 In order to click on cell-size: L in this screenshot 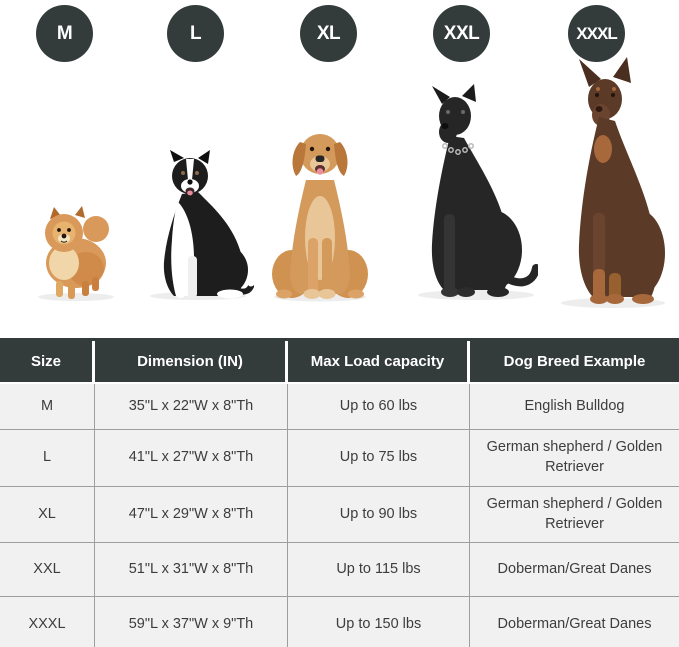, I will do `click(47, 458)`.